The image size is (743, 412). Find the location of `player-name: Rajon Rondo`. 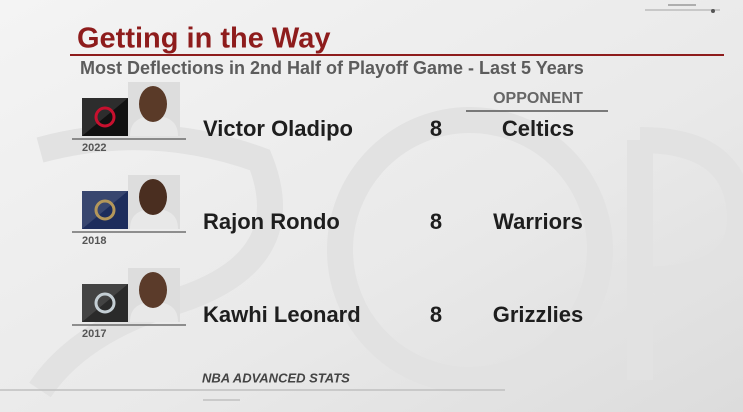

player-name: Rajon Rondo is located at coordinates (271, 221).